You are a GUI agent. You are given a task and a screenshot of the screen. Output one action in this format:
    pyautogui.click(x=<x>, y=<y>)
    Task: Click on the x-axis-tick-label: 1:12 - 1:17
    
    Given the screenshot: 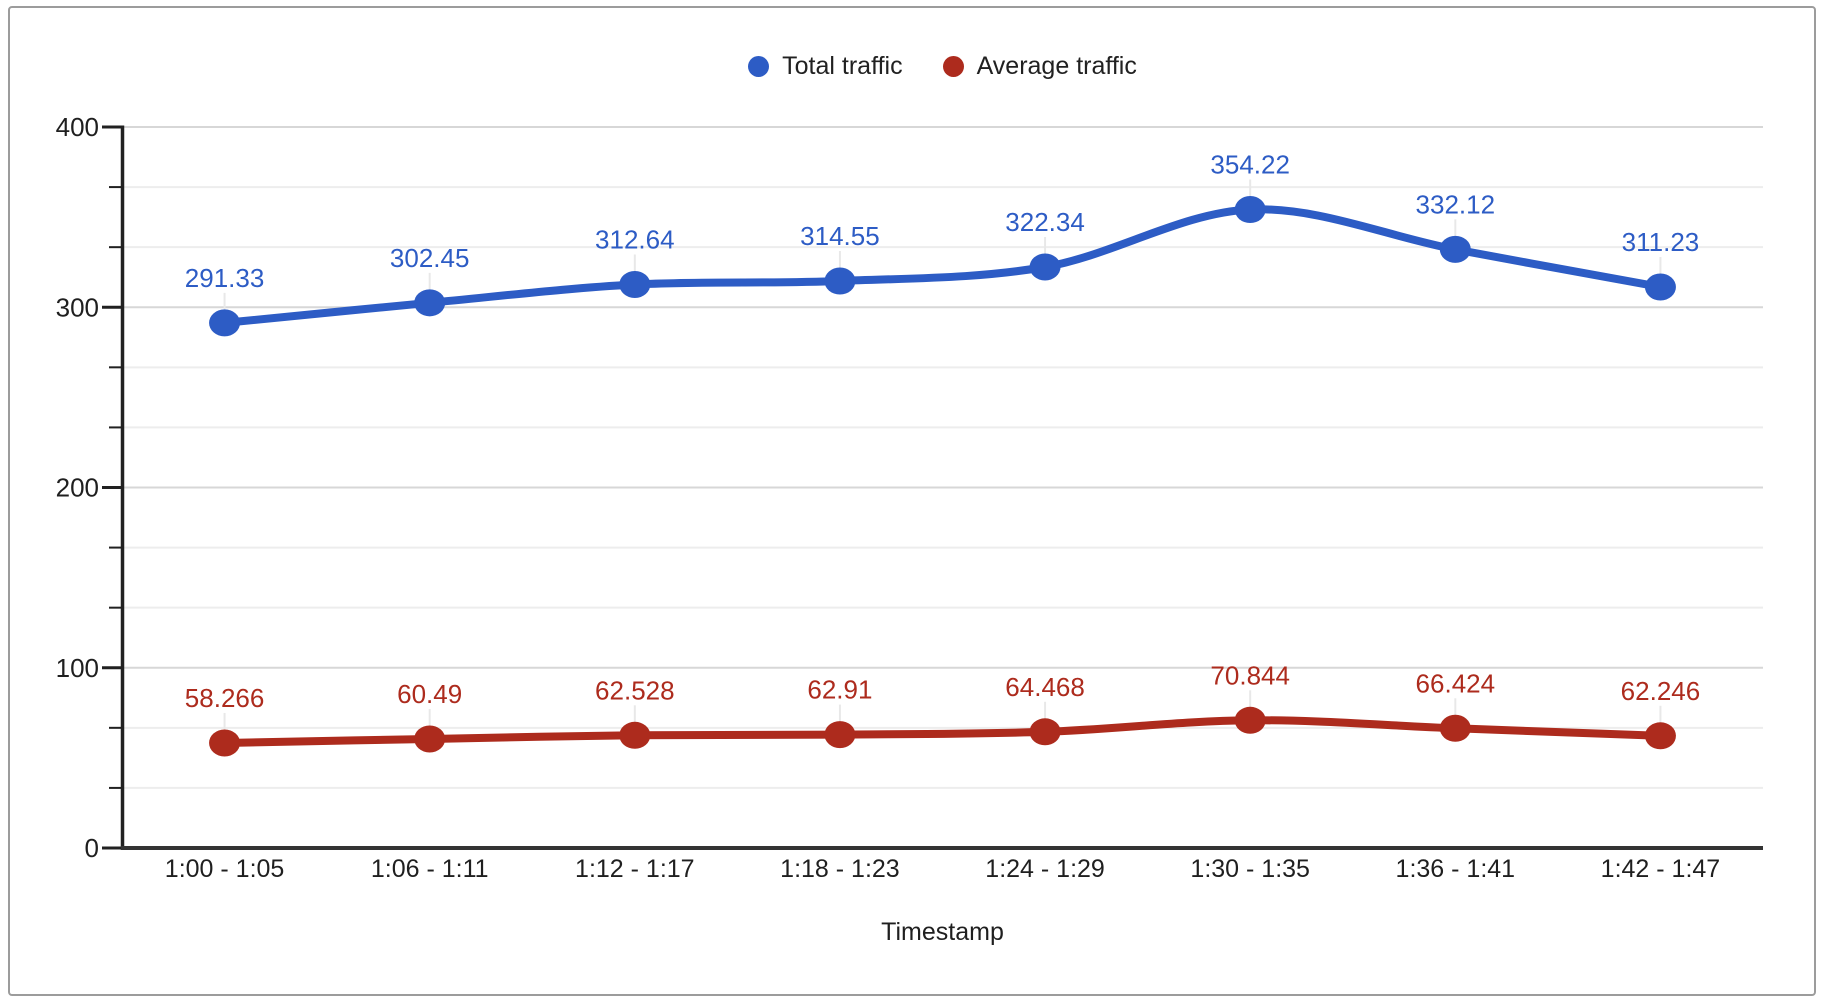 What is the action you would take?
    pyautogui.click(x=635, y=869)
    